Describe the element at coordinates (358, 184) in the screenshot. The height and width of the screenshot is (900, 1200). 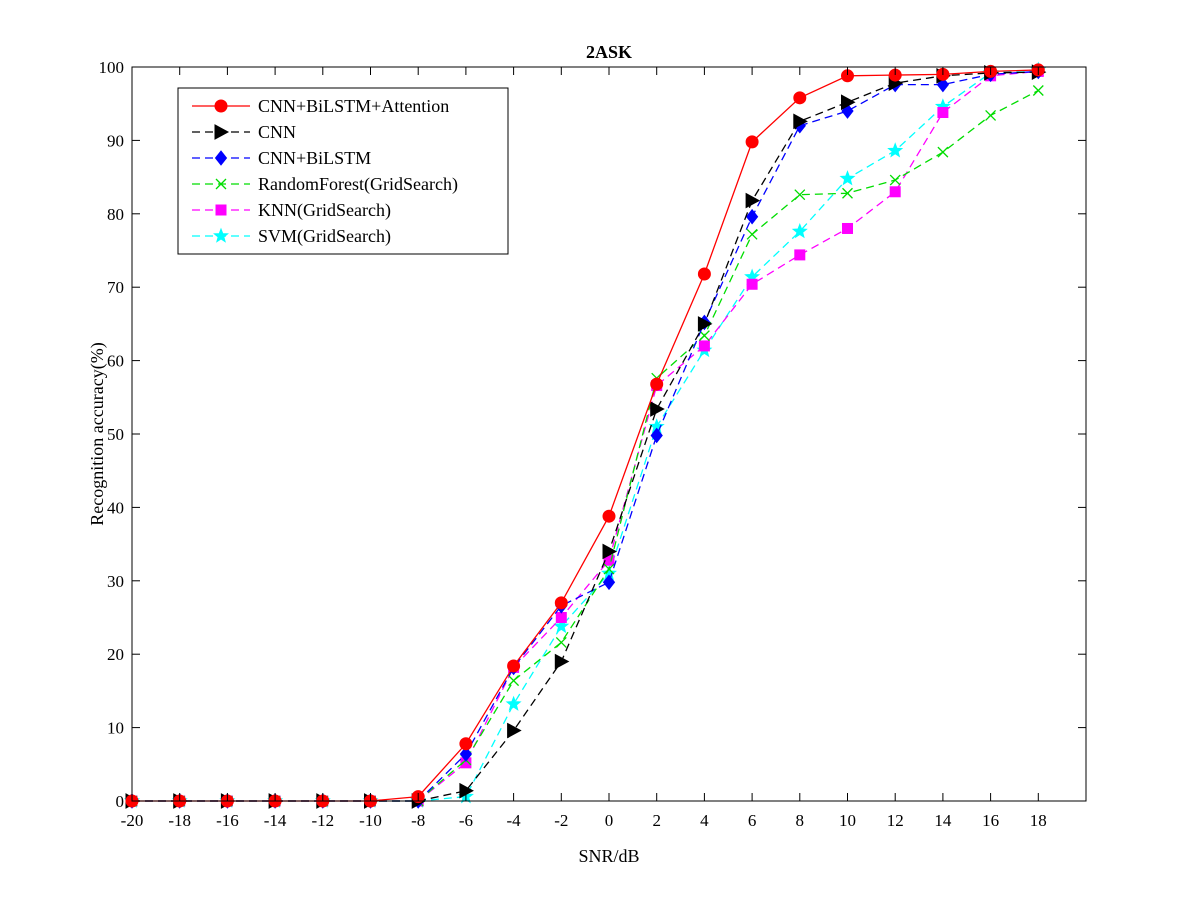
I see `legend-label: RandomForest(GridSearch)` at that location.